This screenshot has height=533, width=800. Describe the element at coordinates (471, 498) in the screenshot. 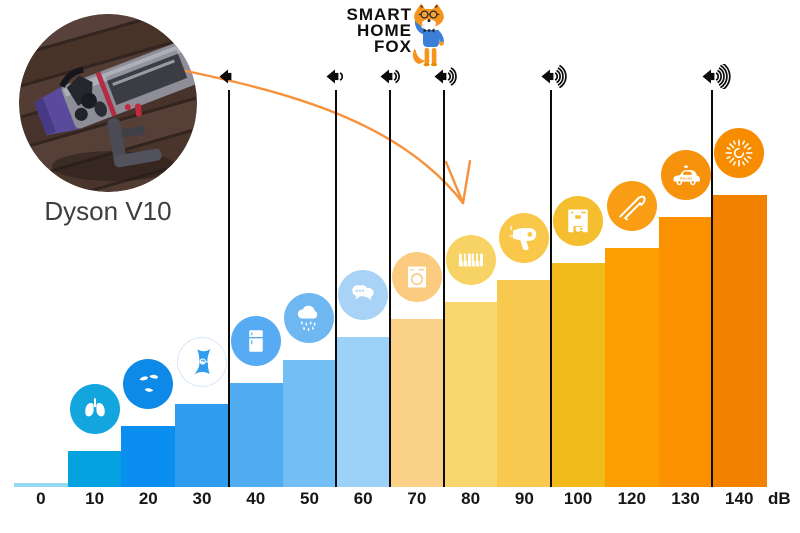

I see `axis-label-80: 80` at that location.